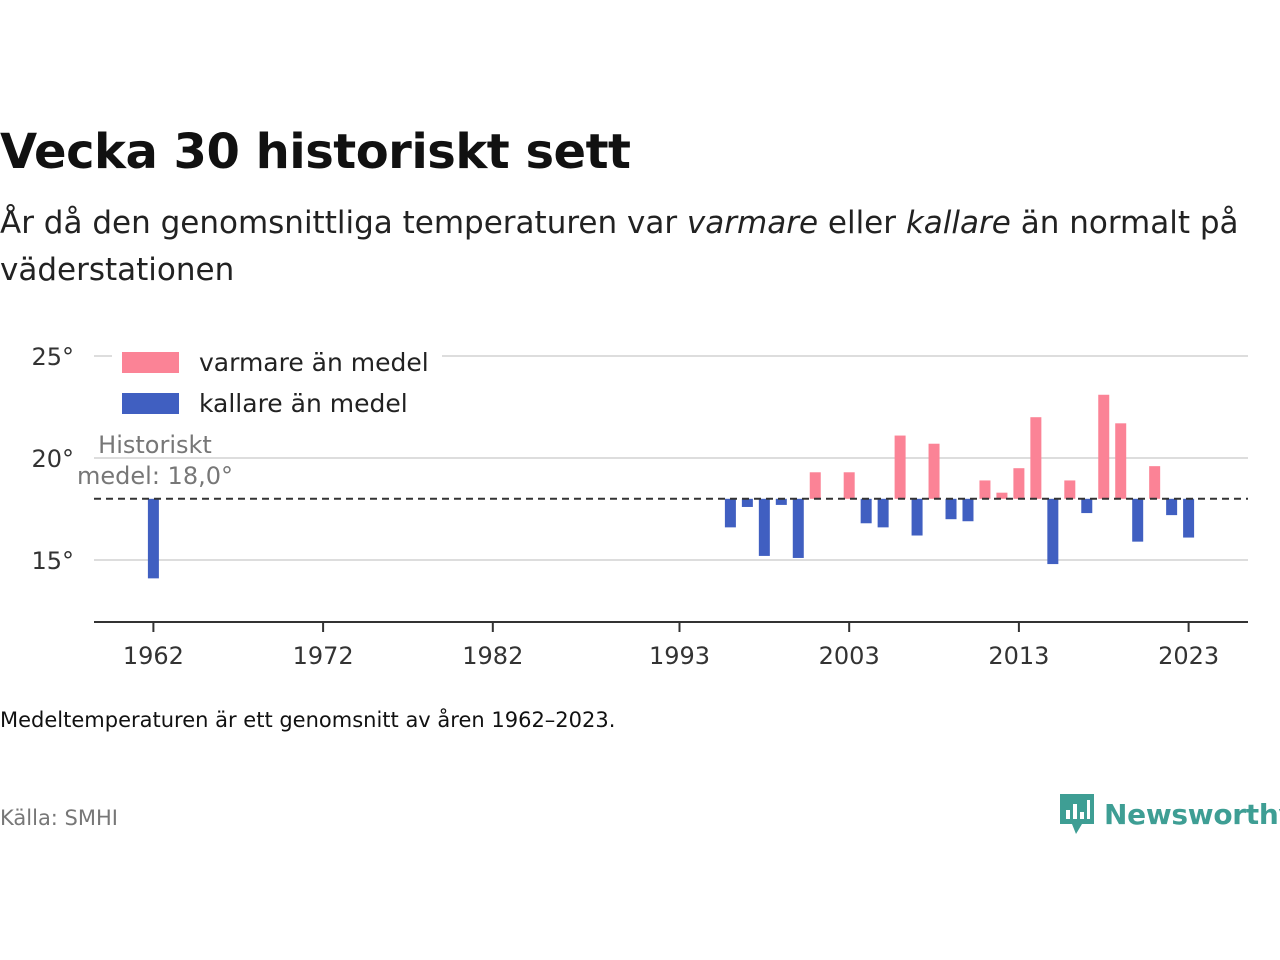  Describe the element at coordinates (155, 460) in the screenshot. I see `baseline-label: Historiskt medel: 18,0°` at that location.